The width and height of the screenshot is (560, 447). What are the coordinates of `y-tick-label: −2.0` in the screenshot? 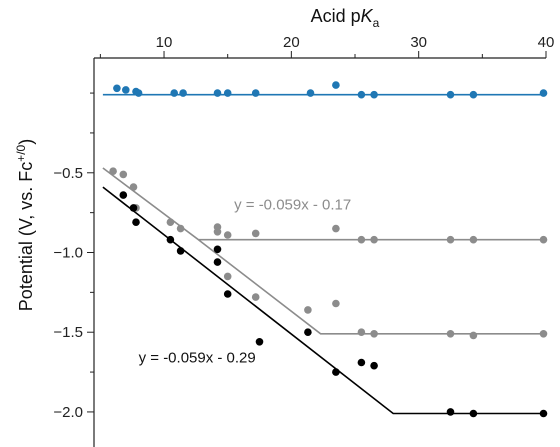 It's located at (68, 412).